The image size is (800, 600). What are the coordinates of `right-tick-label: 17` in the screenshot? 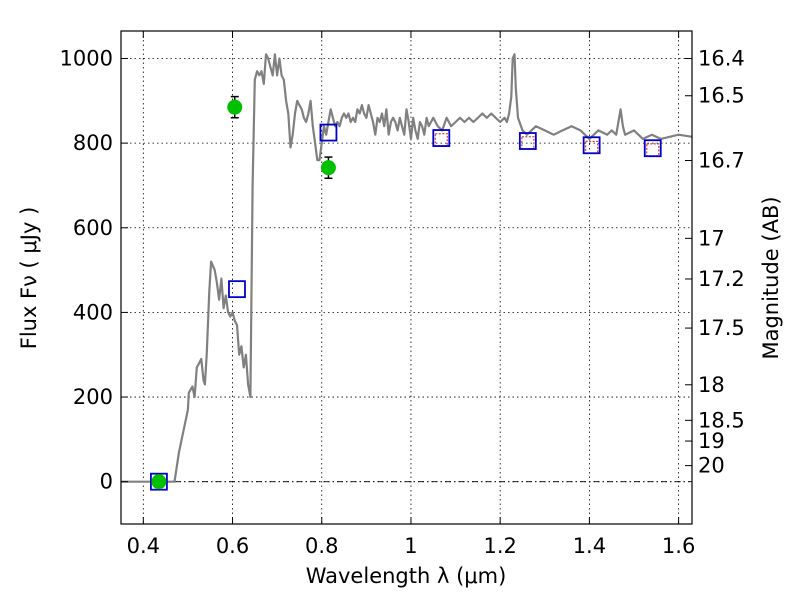 It's located at (711, 238).